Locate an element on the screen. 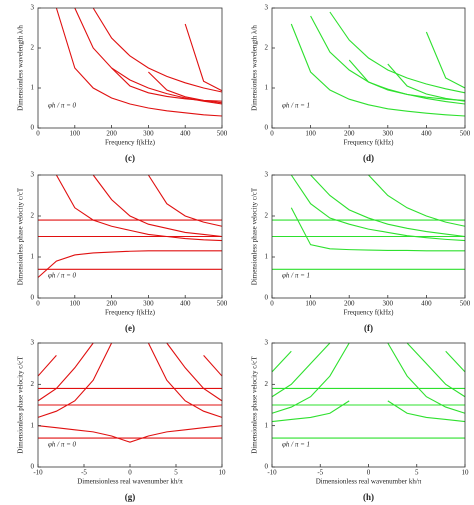 This screenshot has height=505, width=474. panel-label: (h) is located at coordinates (368, 497).